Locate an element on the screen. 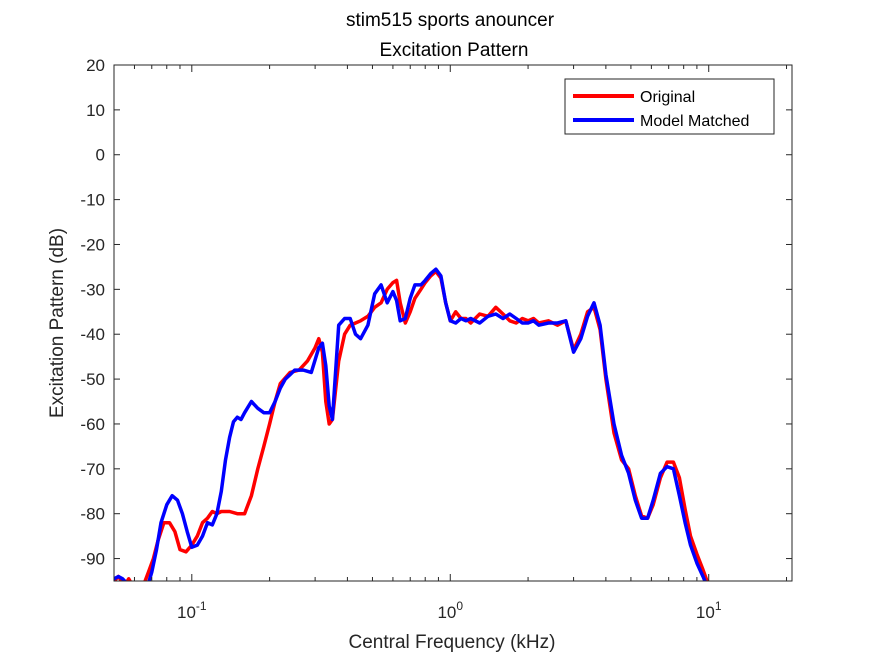  y-tick-label: -90 is located at coordinates (92, 559).